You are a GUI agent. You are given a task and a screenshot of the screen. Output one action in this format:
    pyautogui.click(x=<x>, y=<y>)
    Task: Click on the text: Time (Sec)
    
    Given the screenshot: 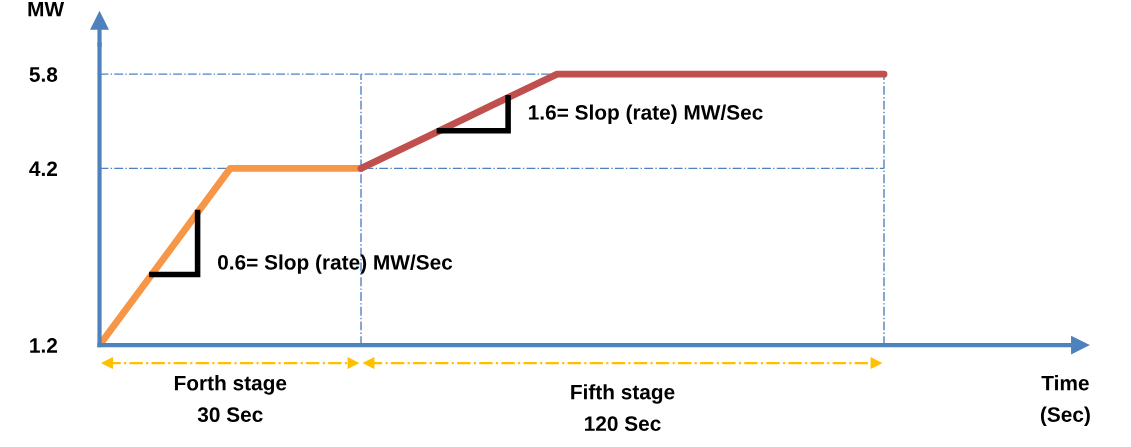 What is the action you would take?
    pyautogui.click(x=1065, y=401)
    